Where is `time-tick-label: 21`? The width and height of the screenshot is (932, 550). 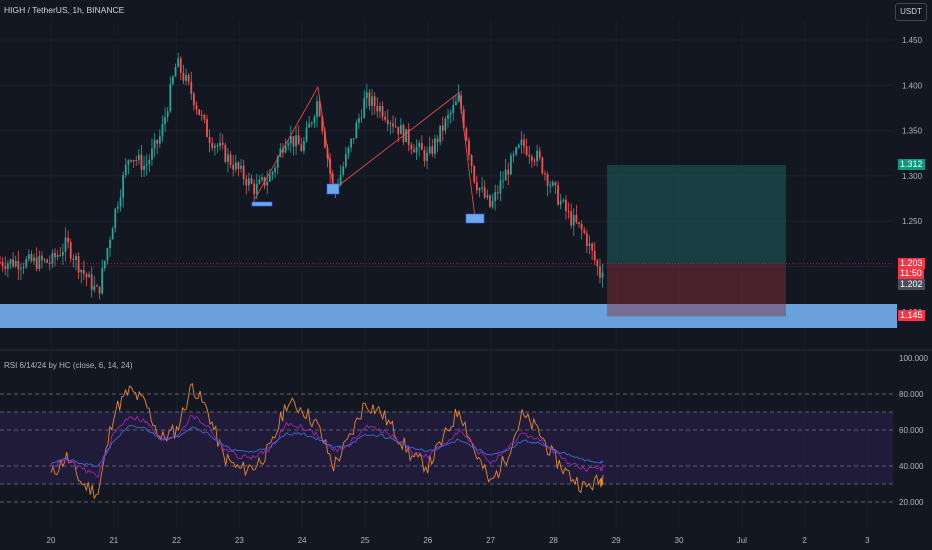
time-tick-label: 21 is located at coordinates (113, 540).